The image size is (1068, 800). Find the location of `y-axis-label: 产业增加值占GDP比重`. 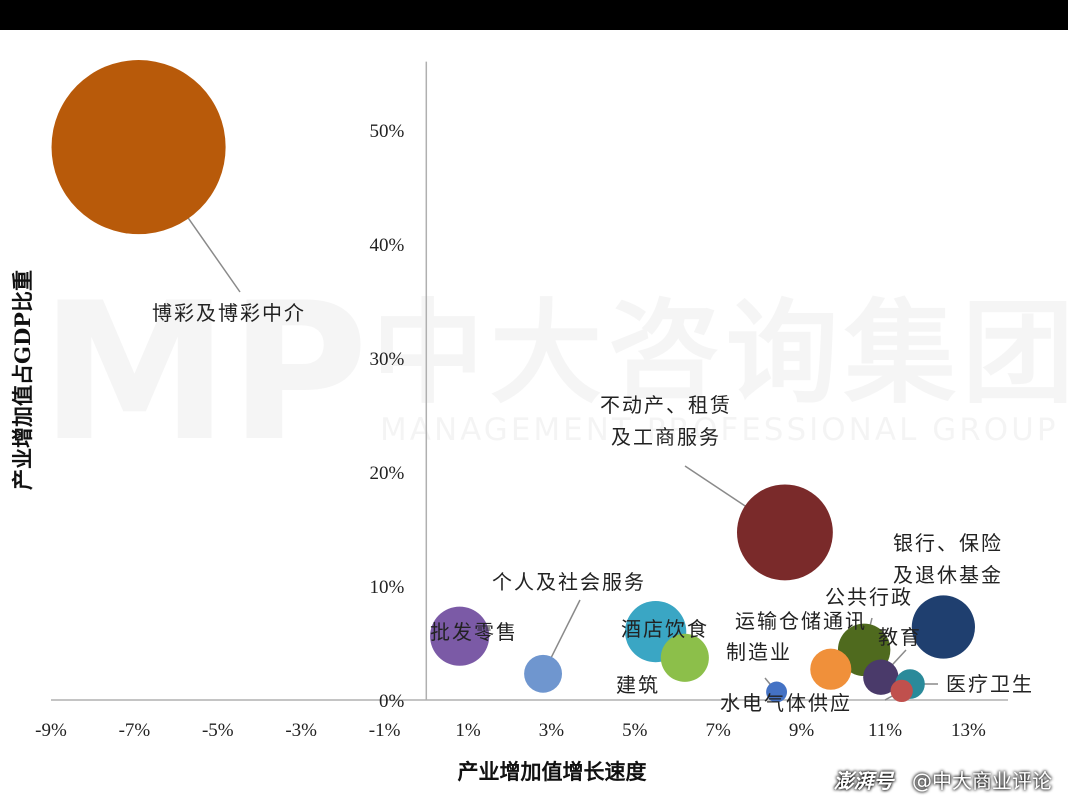

y-axis-label: 产业增加值占GDP比重 is located at coordinates (22, 380).